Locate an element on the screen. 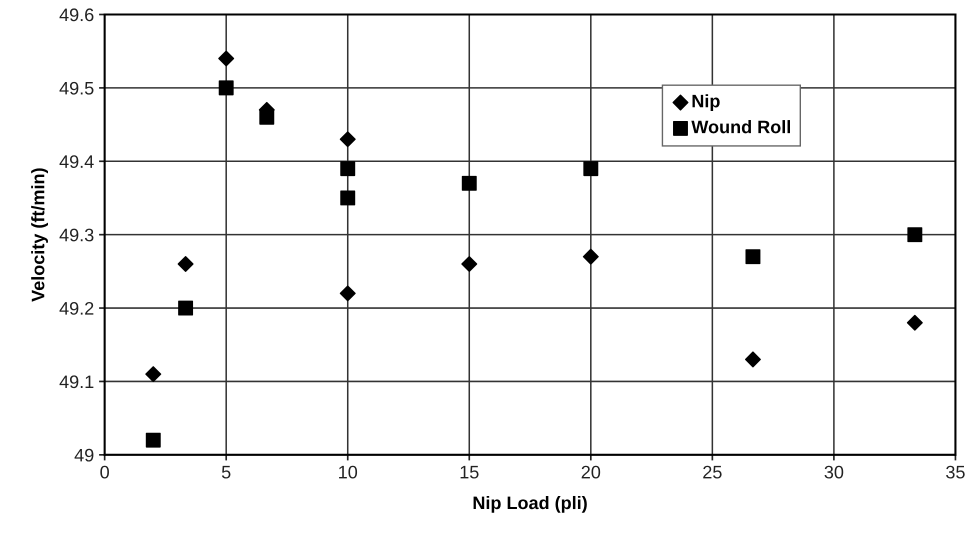  x-axis-title: Nip Load (pli) is located at coordinates (530, 504).